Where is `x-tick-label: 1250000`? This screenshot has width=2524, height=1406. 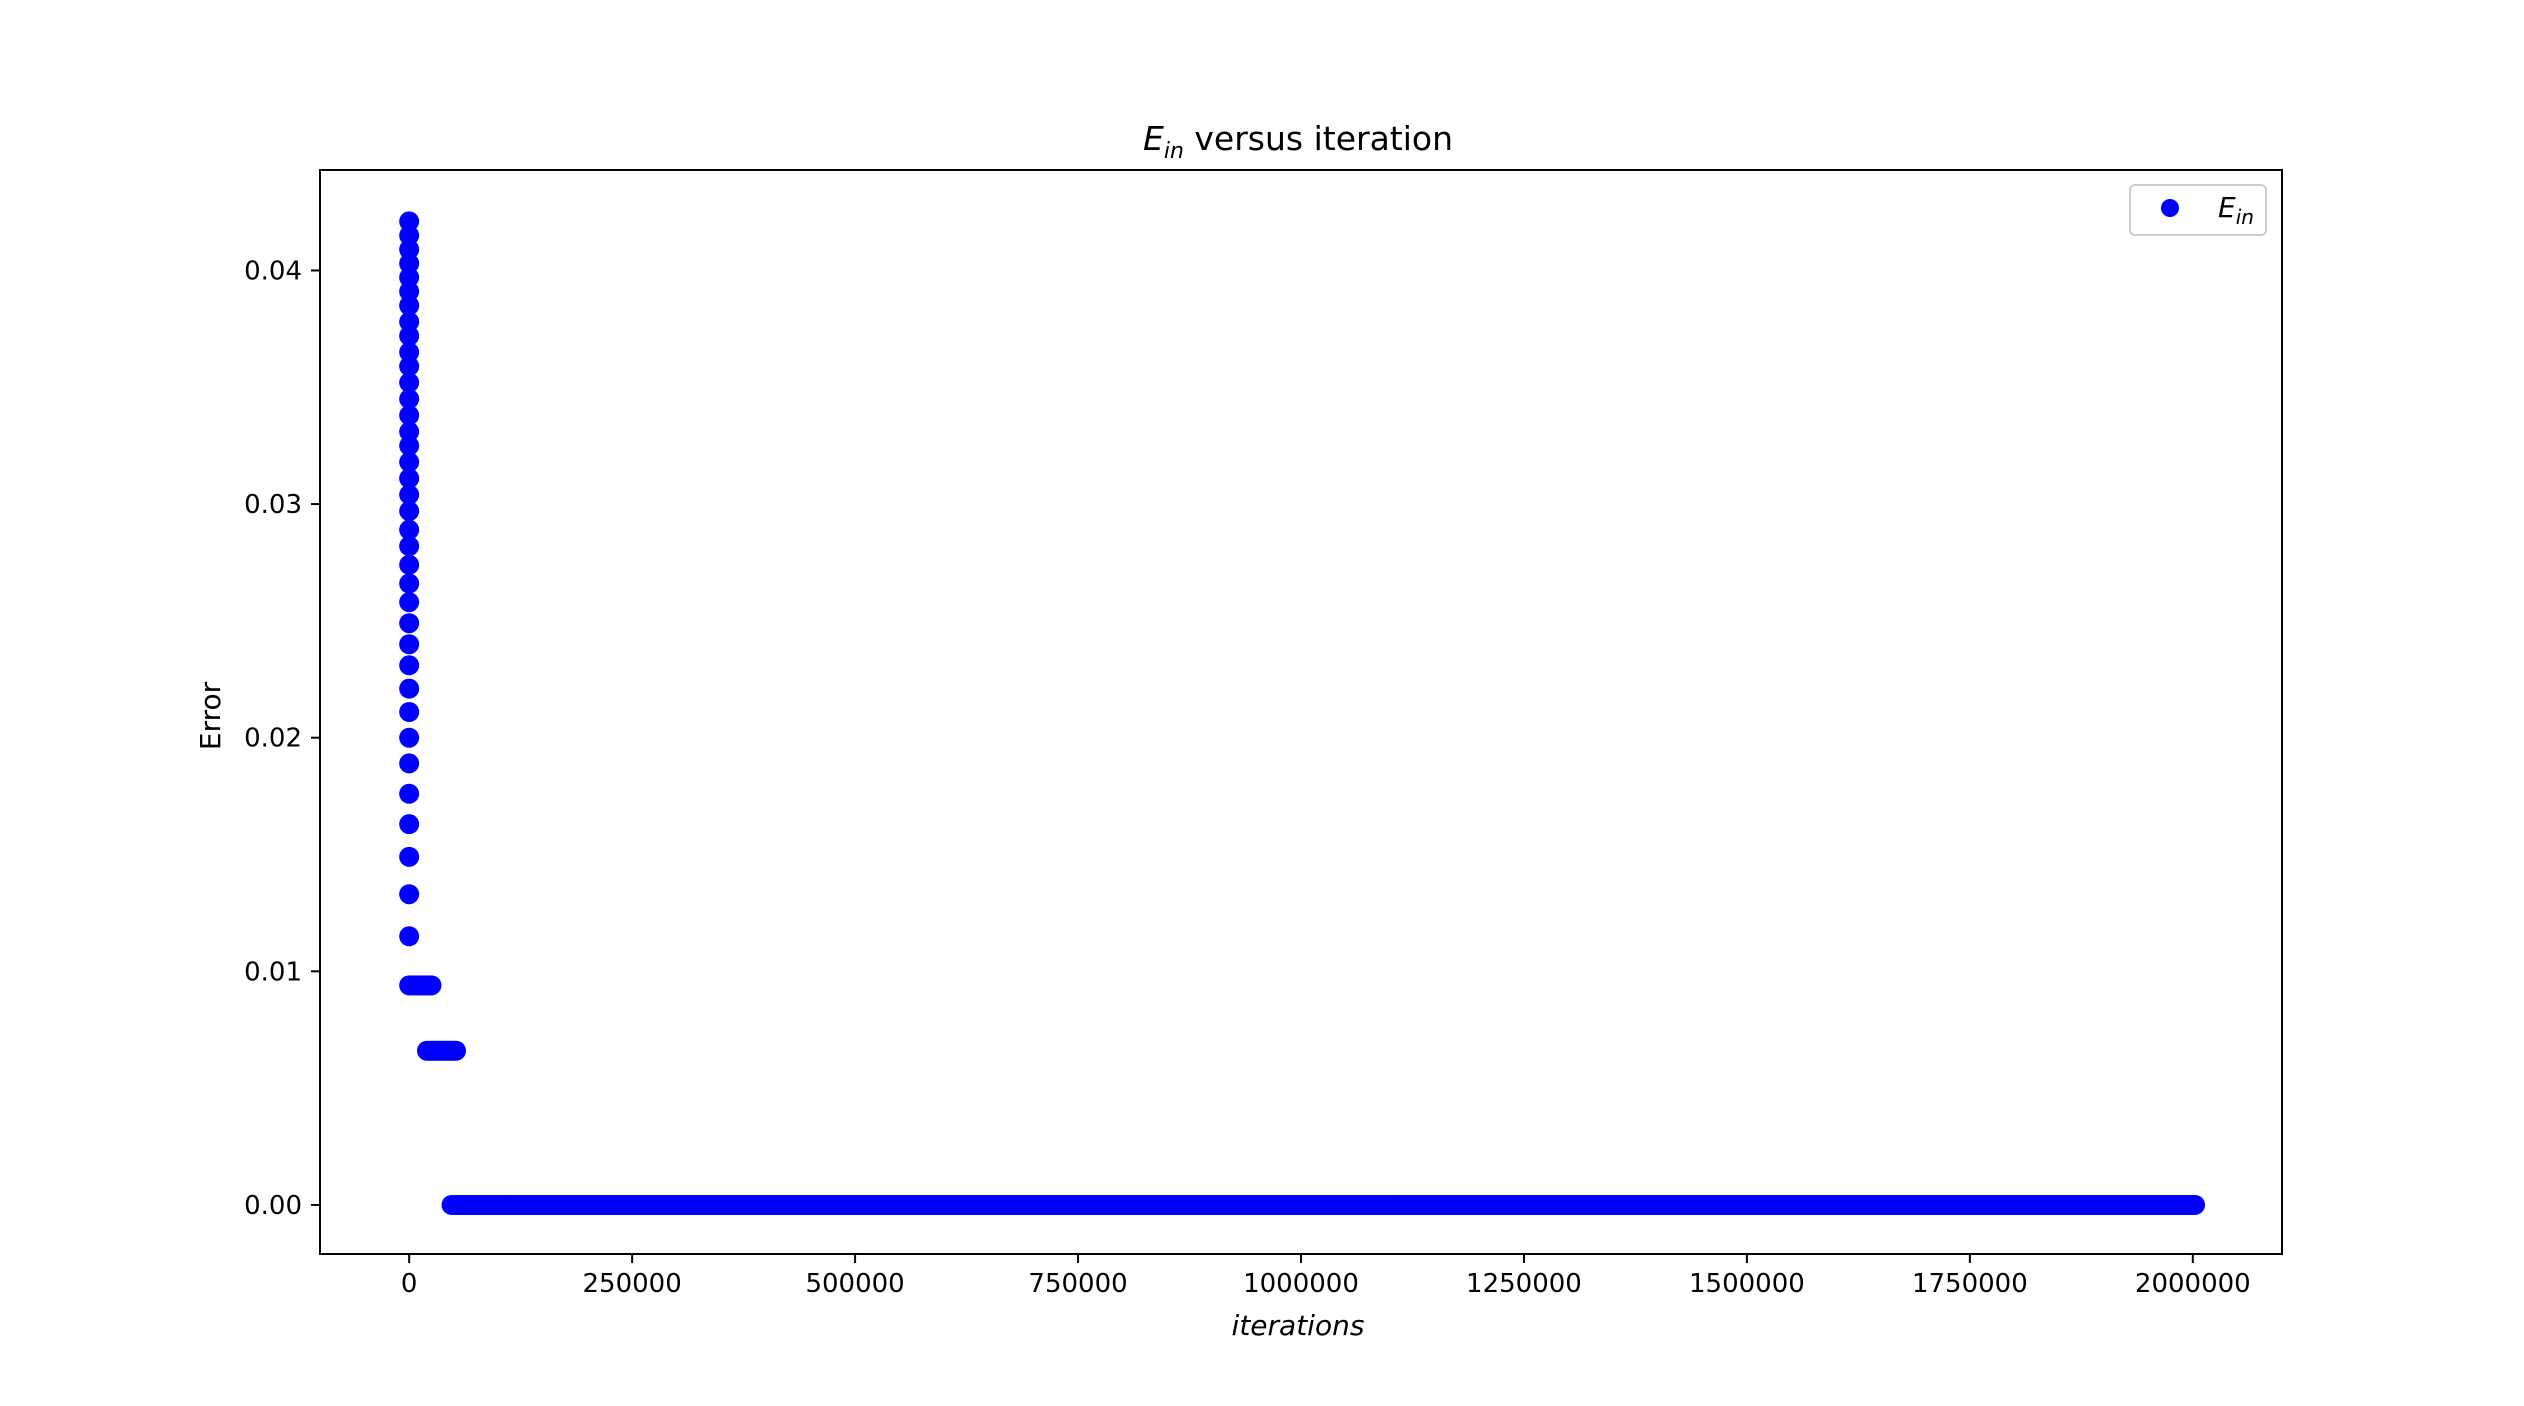
x-tick-label: 1250000 is located at coordinates (1524, 1284).